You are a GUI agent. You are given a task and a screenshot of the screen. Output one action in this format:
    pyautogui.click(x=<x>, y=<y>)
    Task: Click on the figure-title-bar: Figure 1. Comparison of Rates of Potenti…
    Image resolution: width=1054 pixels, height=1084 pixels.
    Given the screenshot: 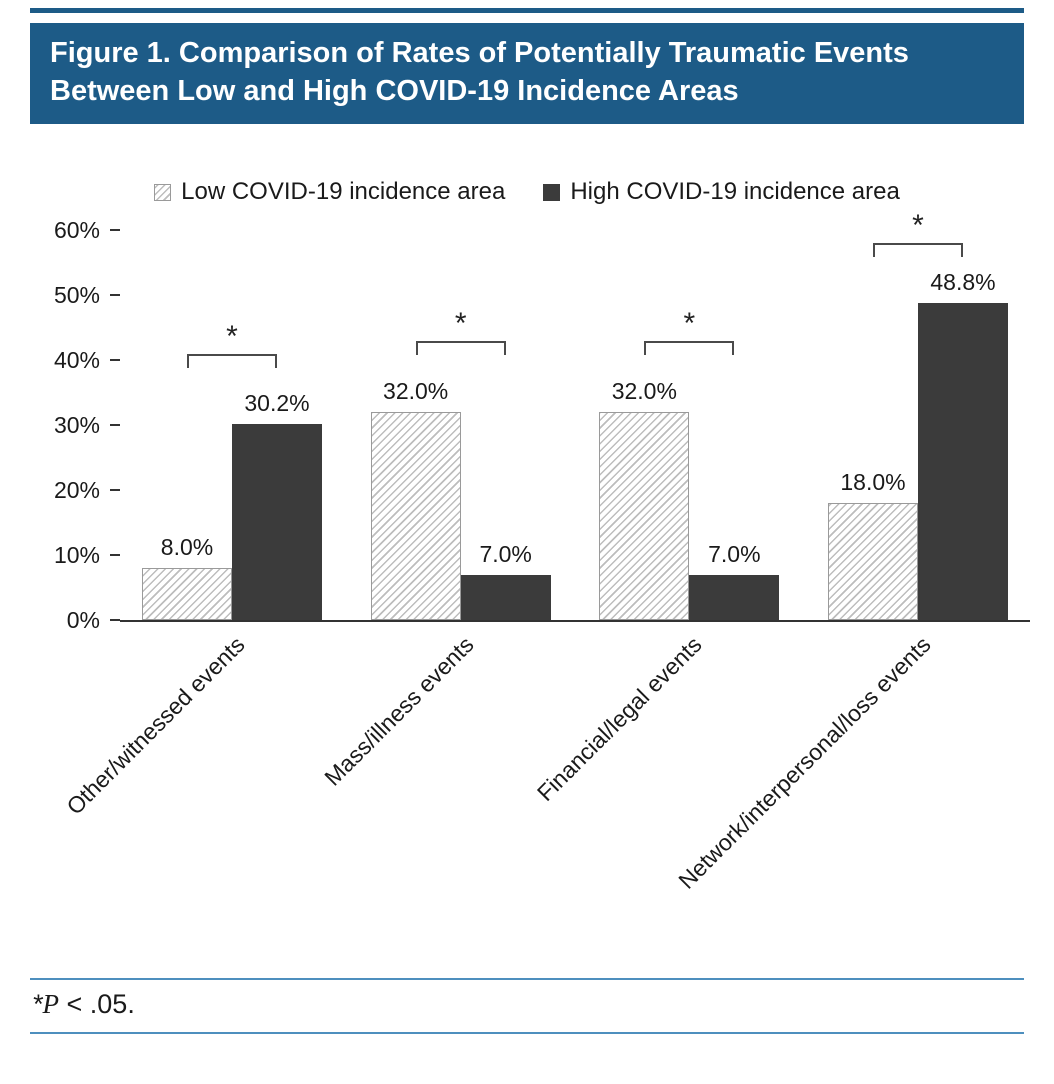 What is the action you would take?
    pyautogui.click(x=527, y=74)
    